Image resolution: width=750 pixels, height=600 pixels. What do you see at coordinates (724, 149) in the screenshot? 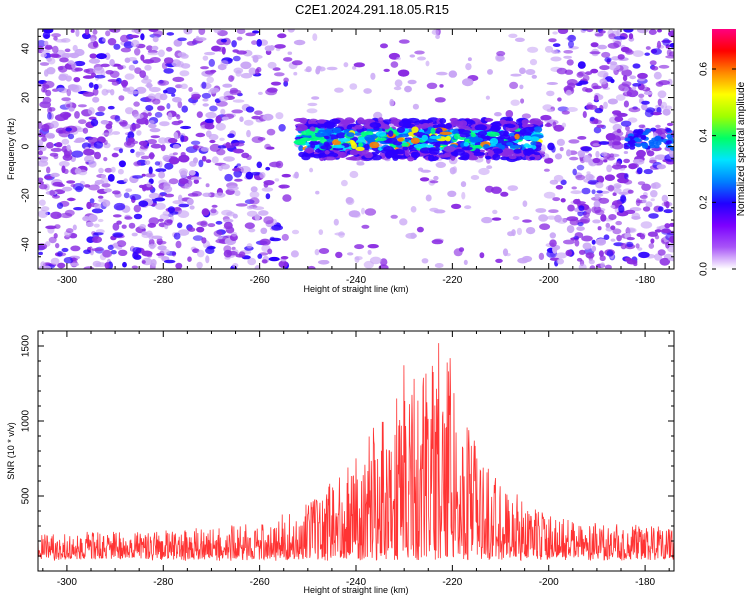
I see `colorbar-scale` at bounding box center [724, 149].